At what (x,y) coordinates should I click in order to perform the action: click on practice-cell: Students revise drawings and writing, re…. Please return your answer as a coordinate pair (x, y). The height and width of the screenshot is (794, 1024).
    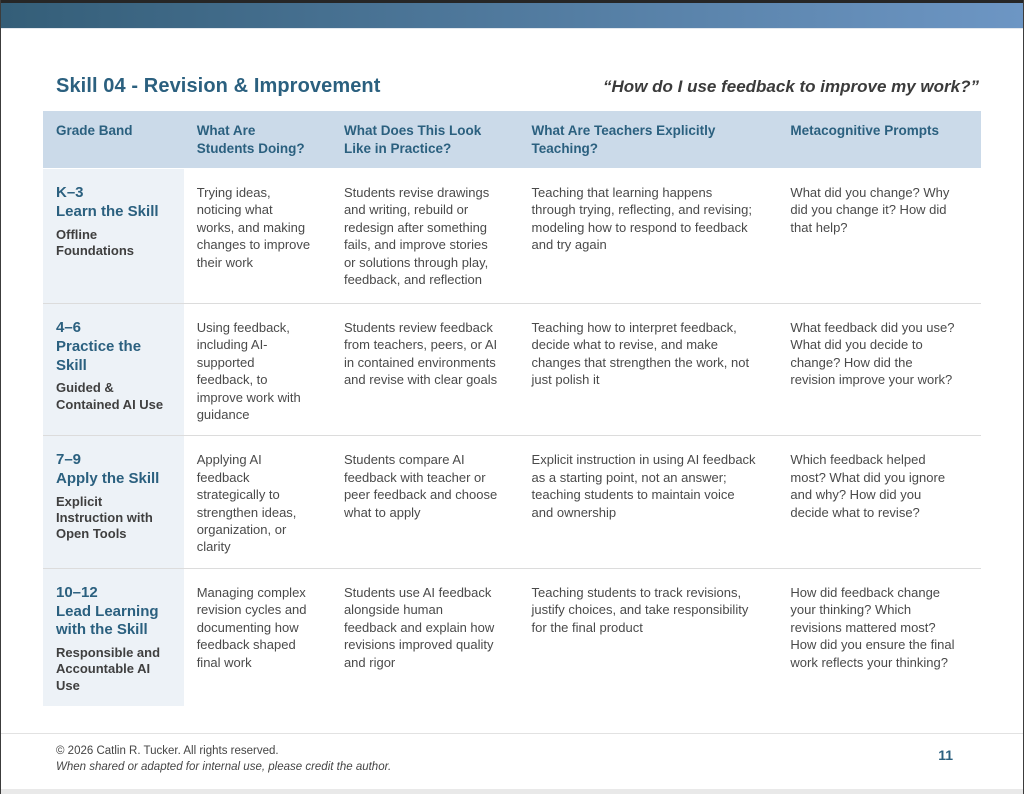
    Looking at the image, I should click on (416, 236).